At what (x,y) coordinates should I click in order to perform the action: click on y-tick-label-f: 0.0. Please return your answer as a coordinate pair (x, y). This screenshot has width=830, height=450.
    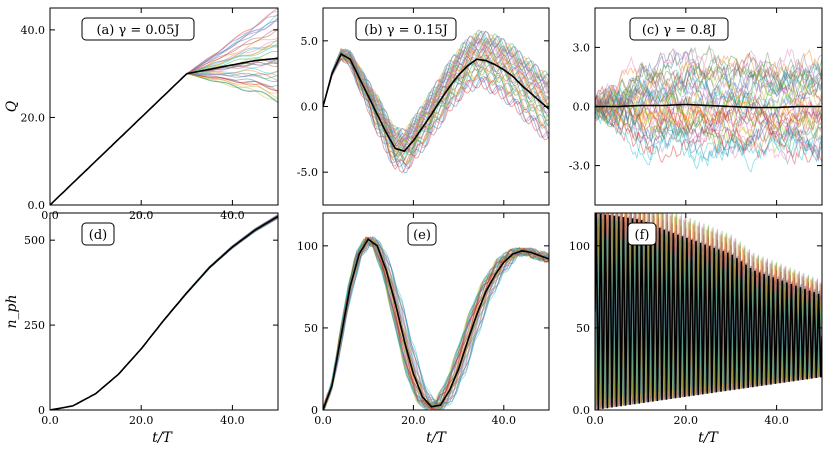
    Looking at the image, I should click on (582, 410).